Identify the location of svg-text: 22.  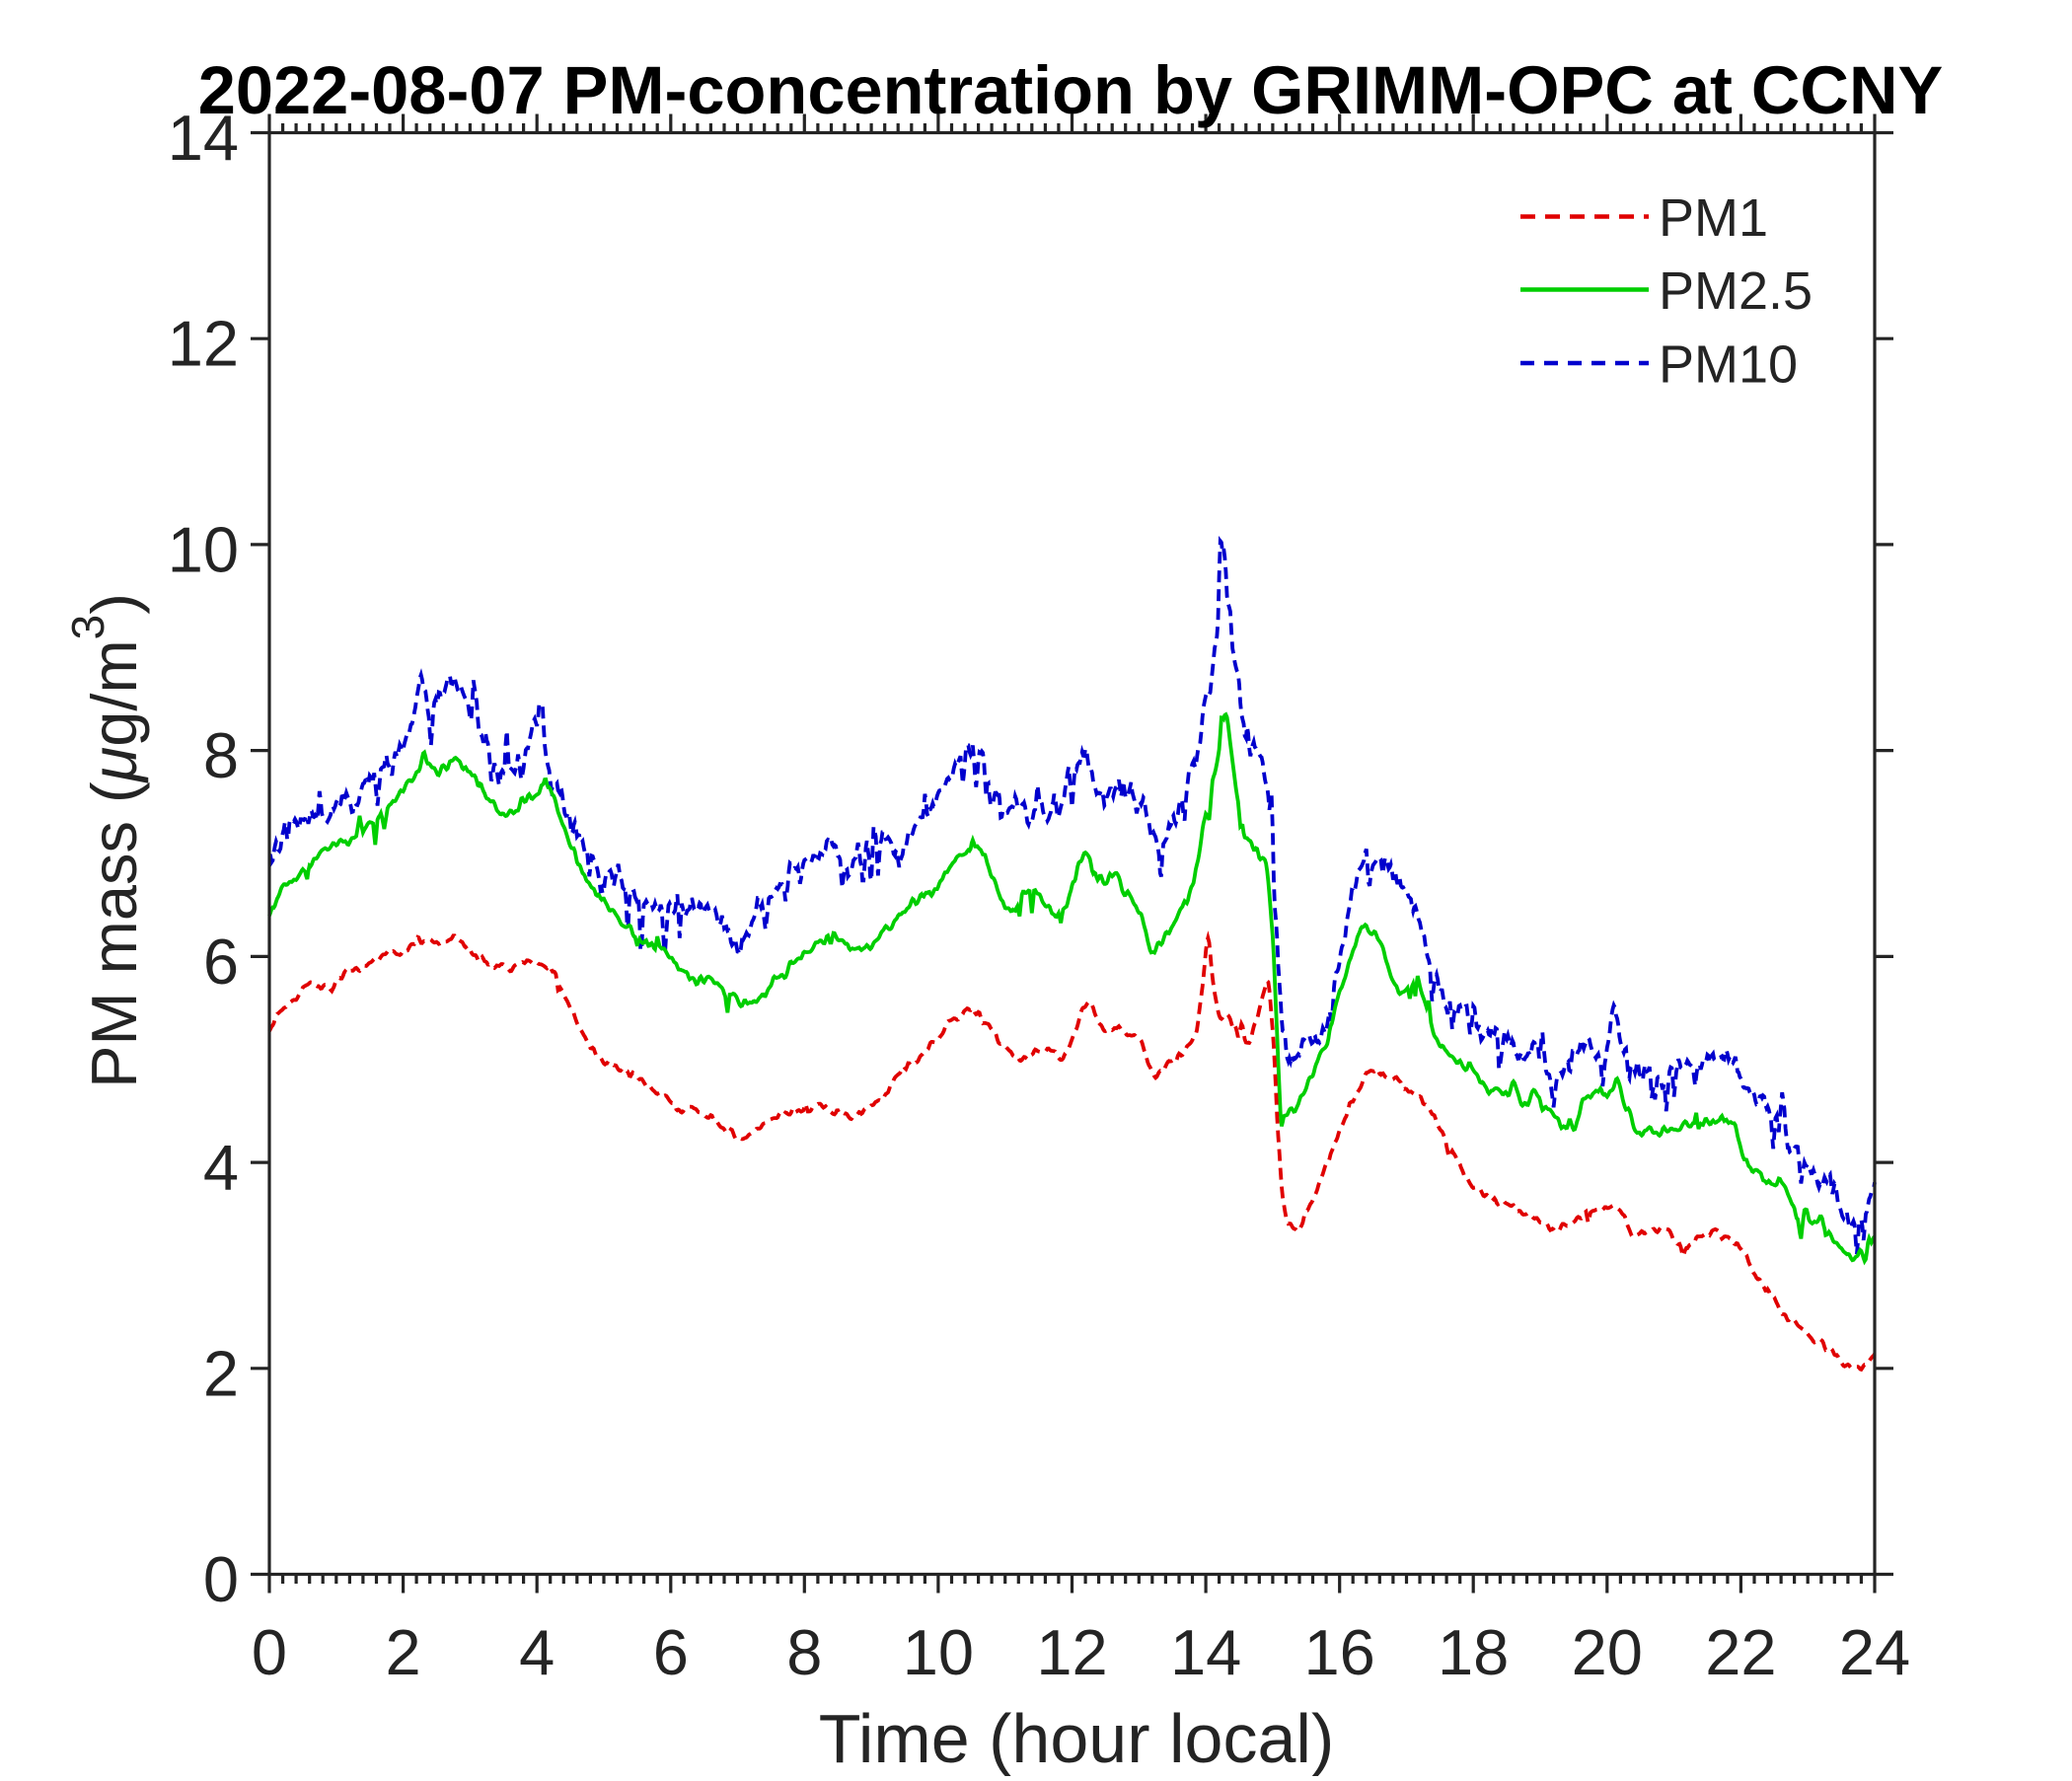
(1741, 1652).